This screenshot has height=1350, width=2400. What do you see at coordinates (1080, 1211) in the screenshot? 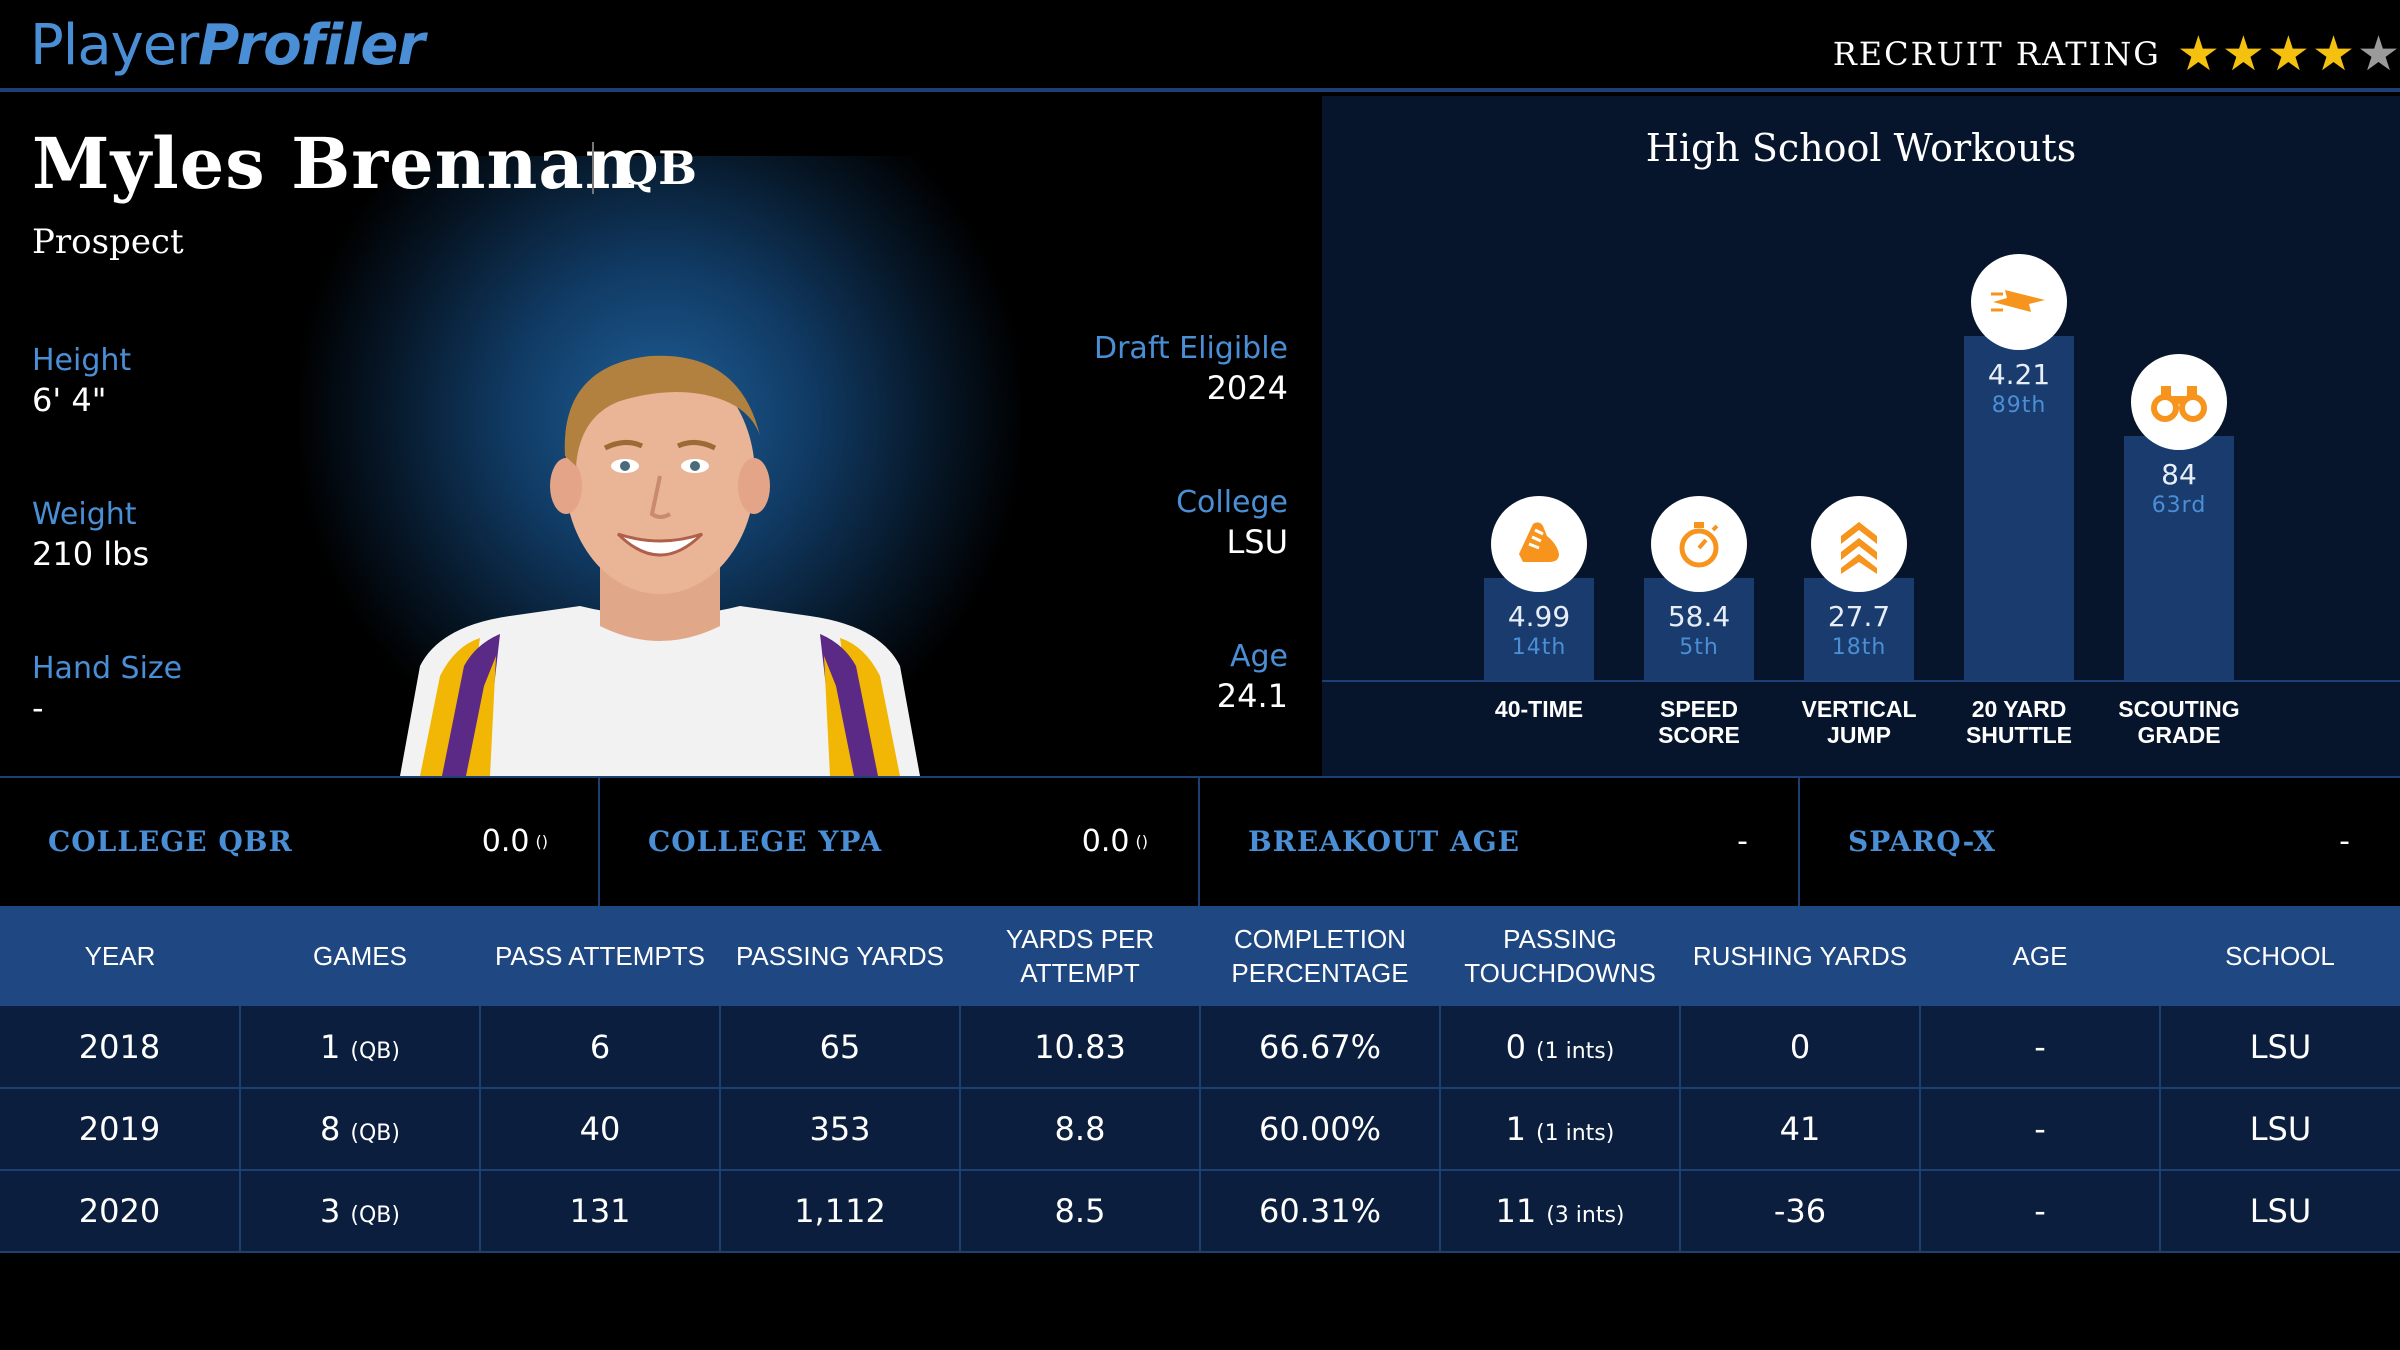
I see `cell-ypa: 8.5` at bounding box center [1080, 1211].